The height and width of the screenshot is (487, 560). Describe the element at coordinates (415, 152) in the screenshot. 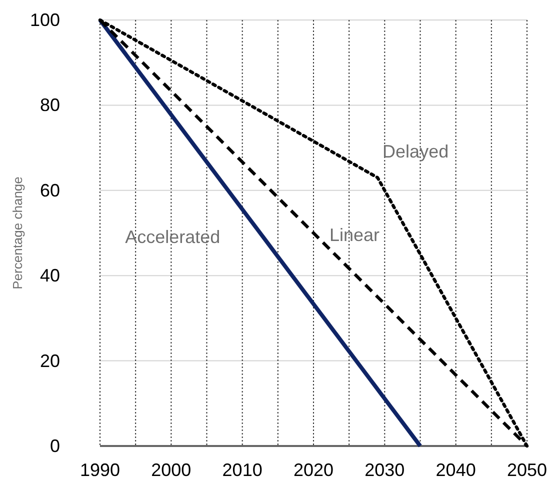

I see `series-label: Delayed` at that location.